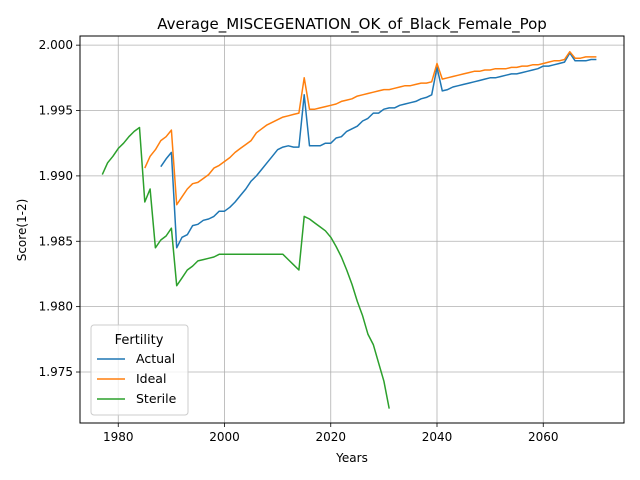  Describe the element at coordinates (543, 437) in the screenshot. I see `x-tick-label: 2060` at that location.